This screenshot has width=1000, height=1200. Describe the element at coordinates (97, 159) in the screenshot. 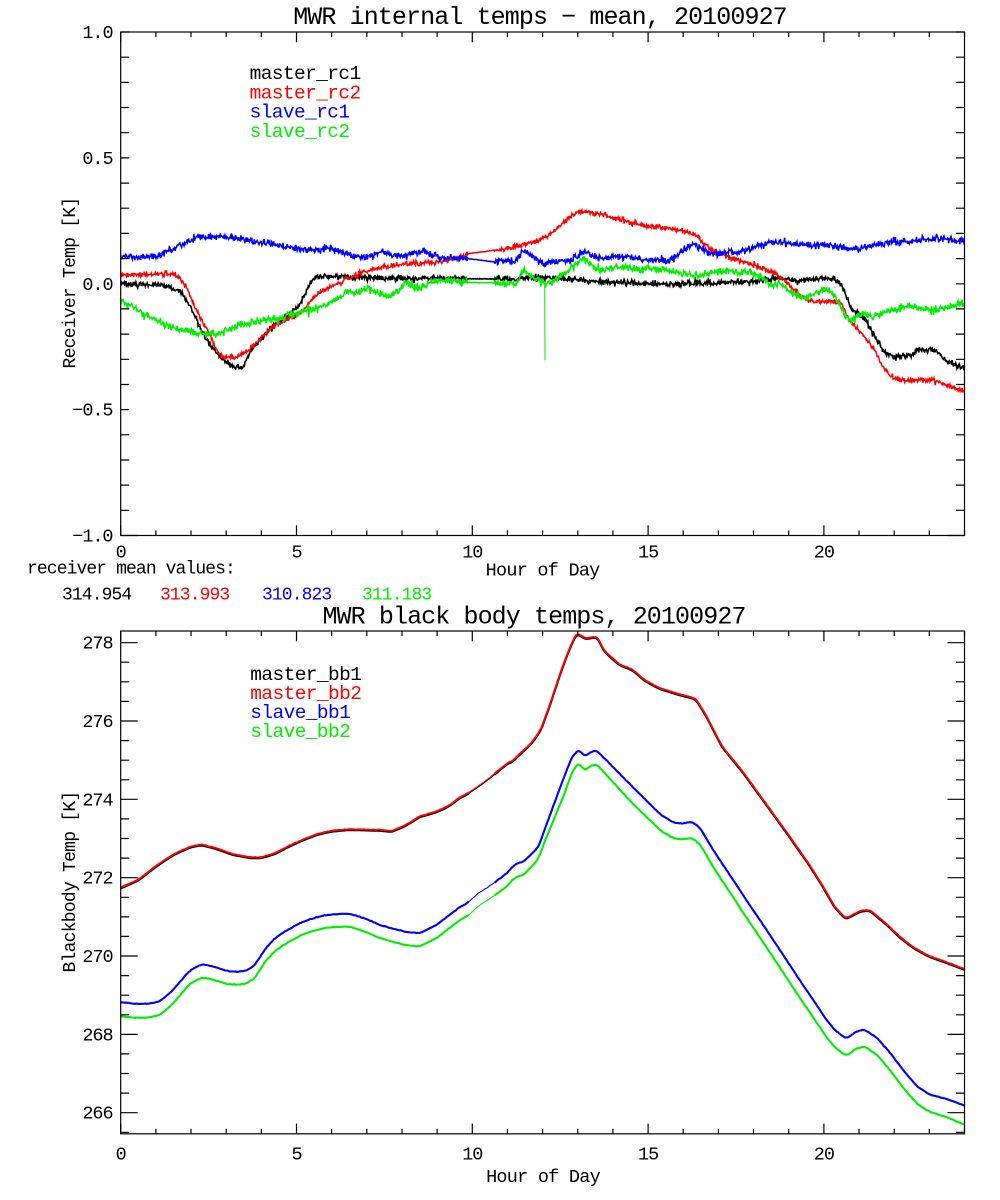

I see `svg-text: 0.5` at that location.